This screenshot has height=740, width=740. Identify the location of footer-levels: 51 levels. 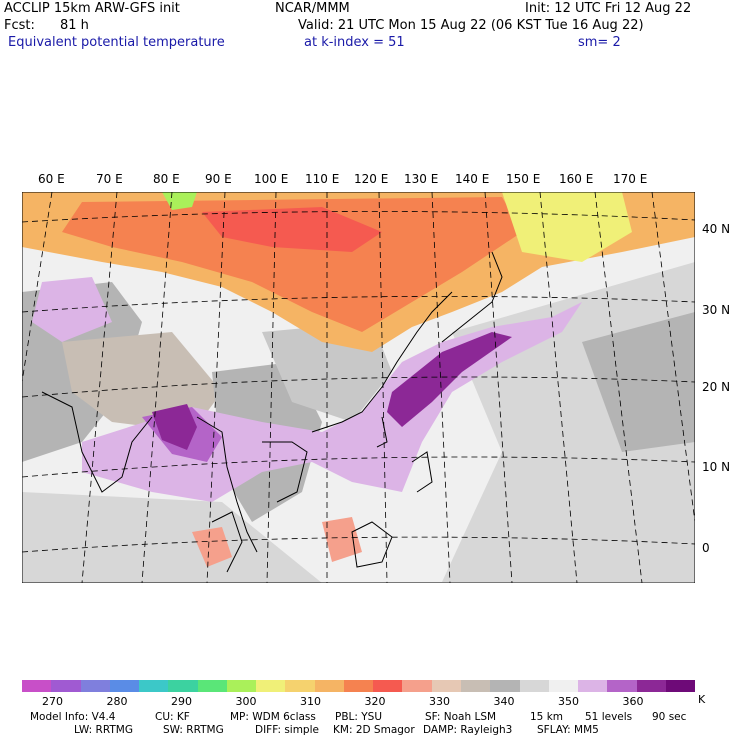
(609, 717).